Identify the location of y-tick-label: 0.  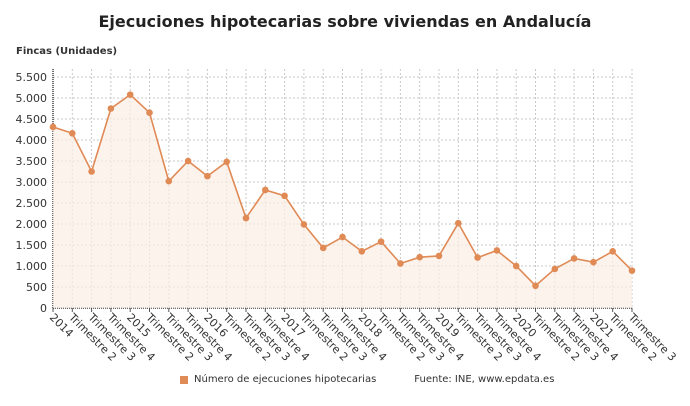
(43, 308).